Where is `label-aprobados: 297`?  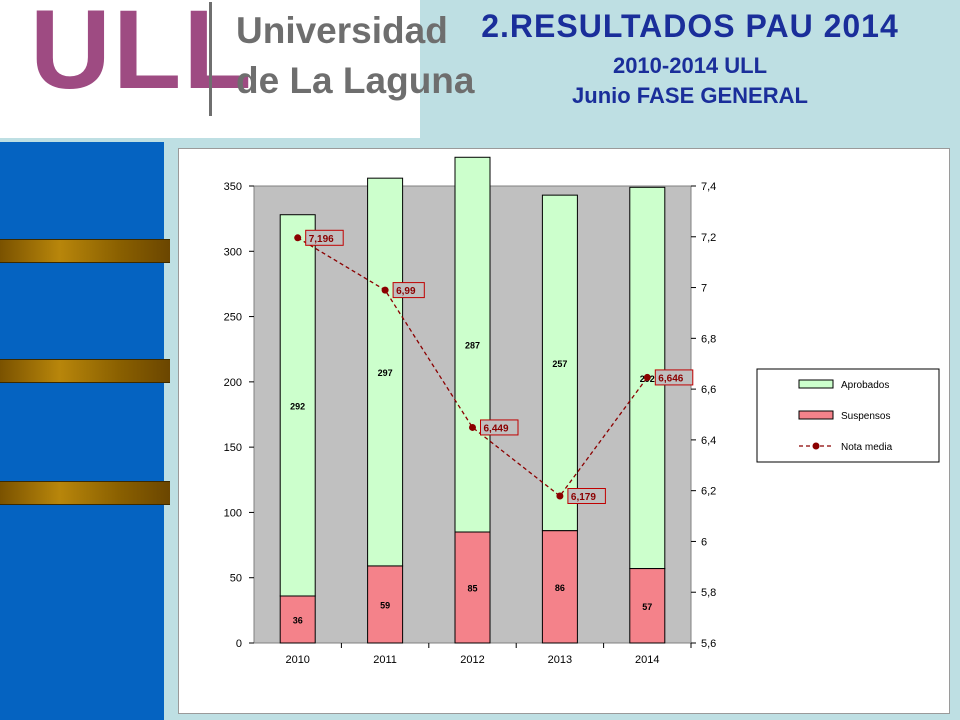
label-aprobados: 297 is located at coordinates (385, 373).